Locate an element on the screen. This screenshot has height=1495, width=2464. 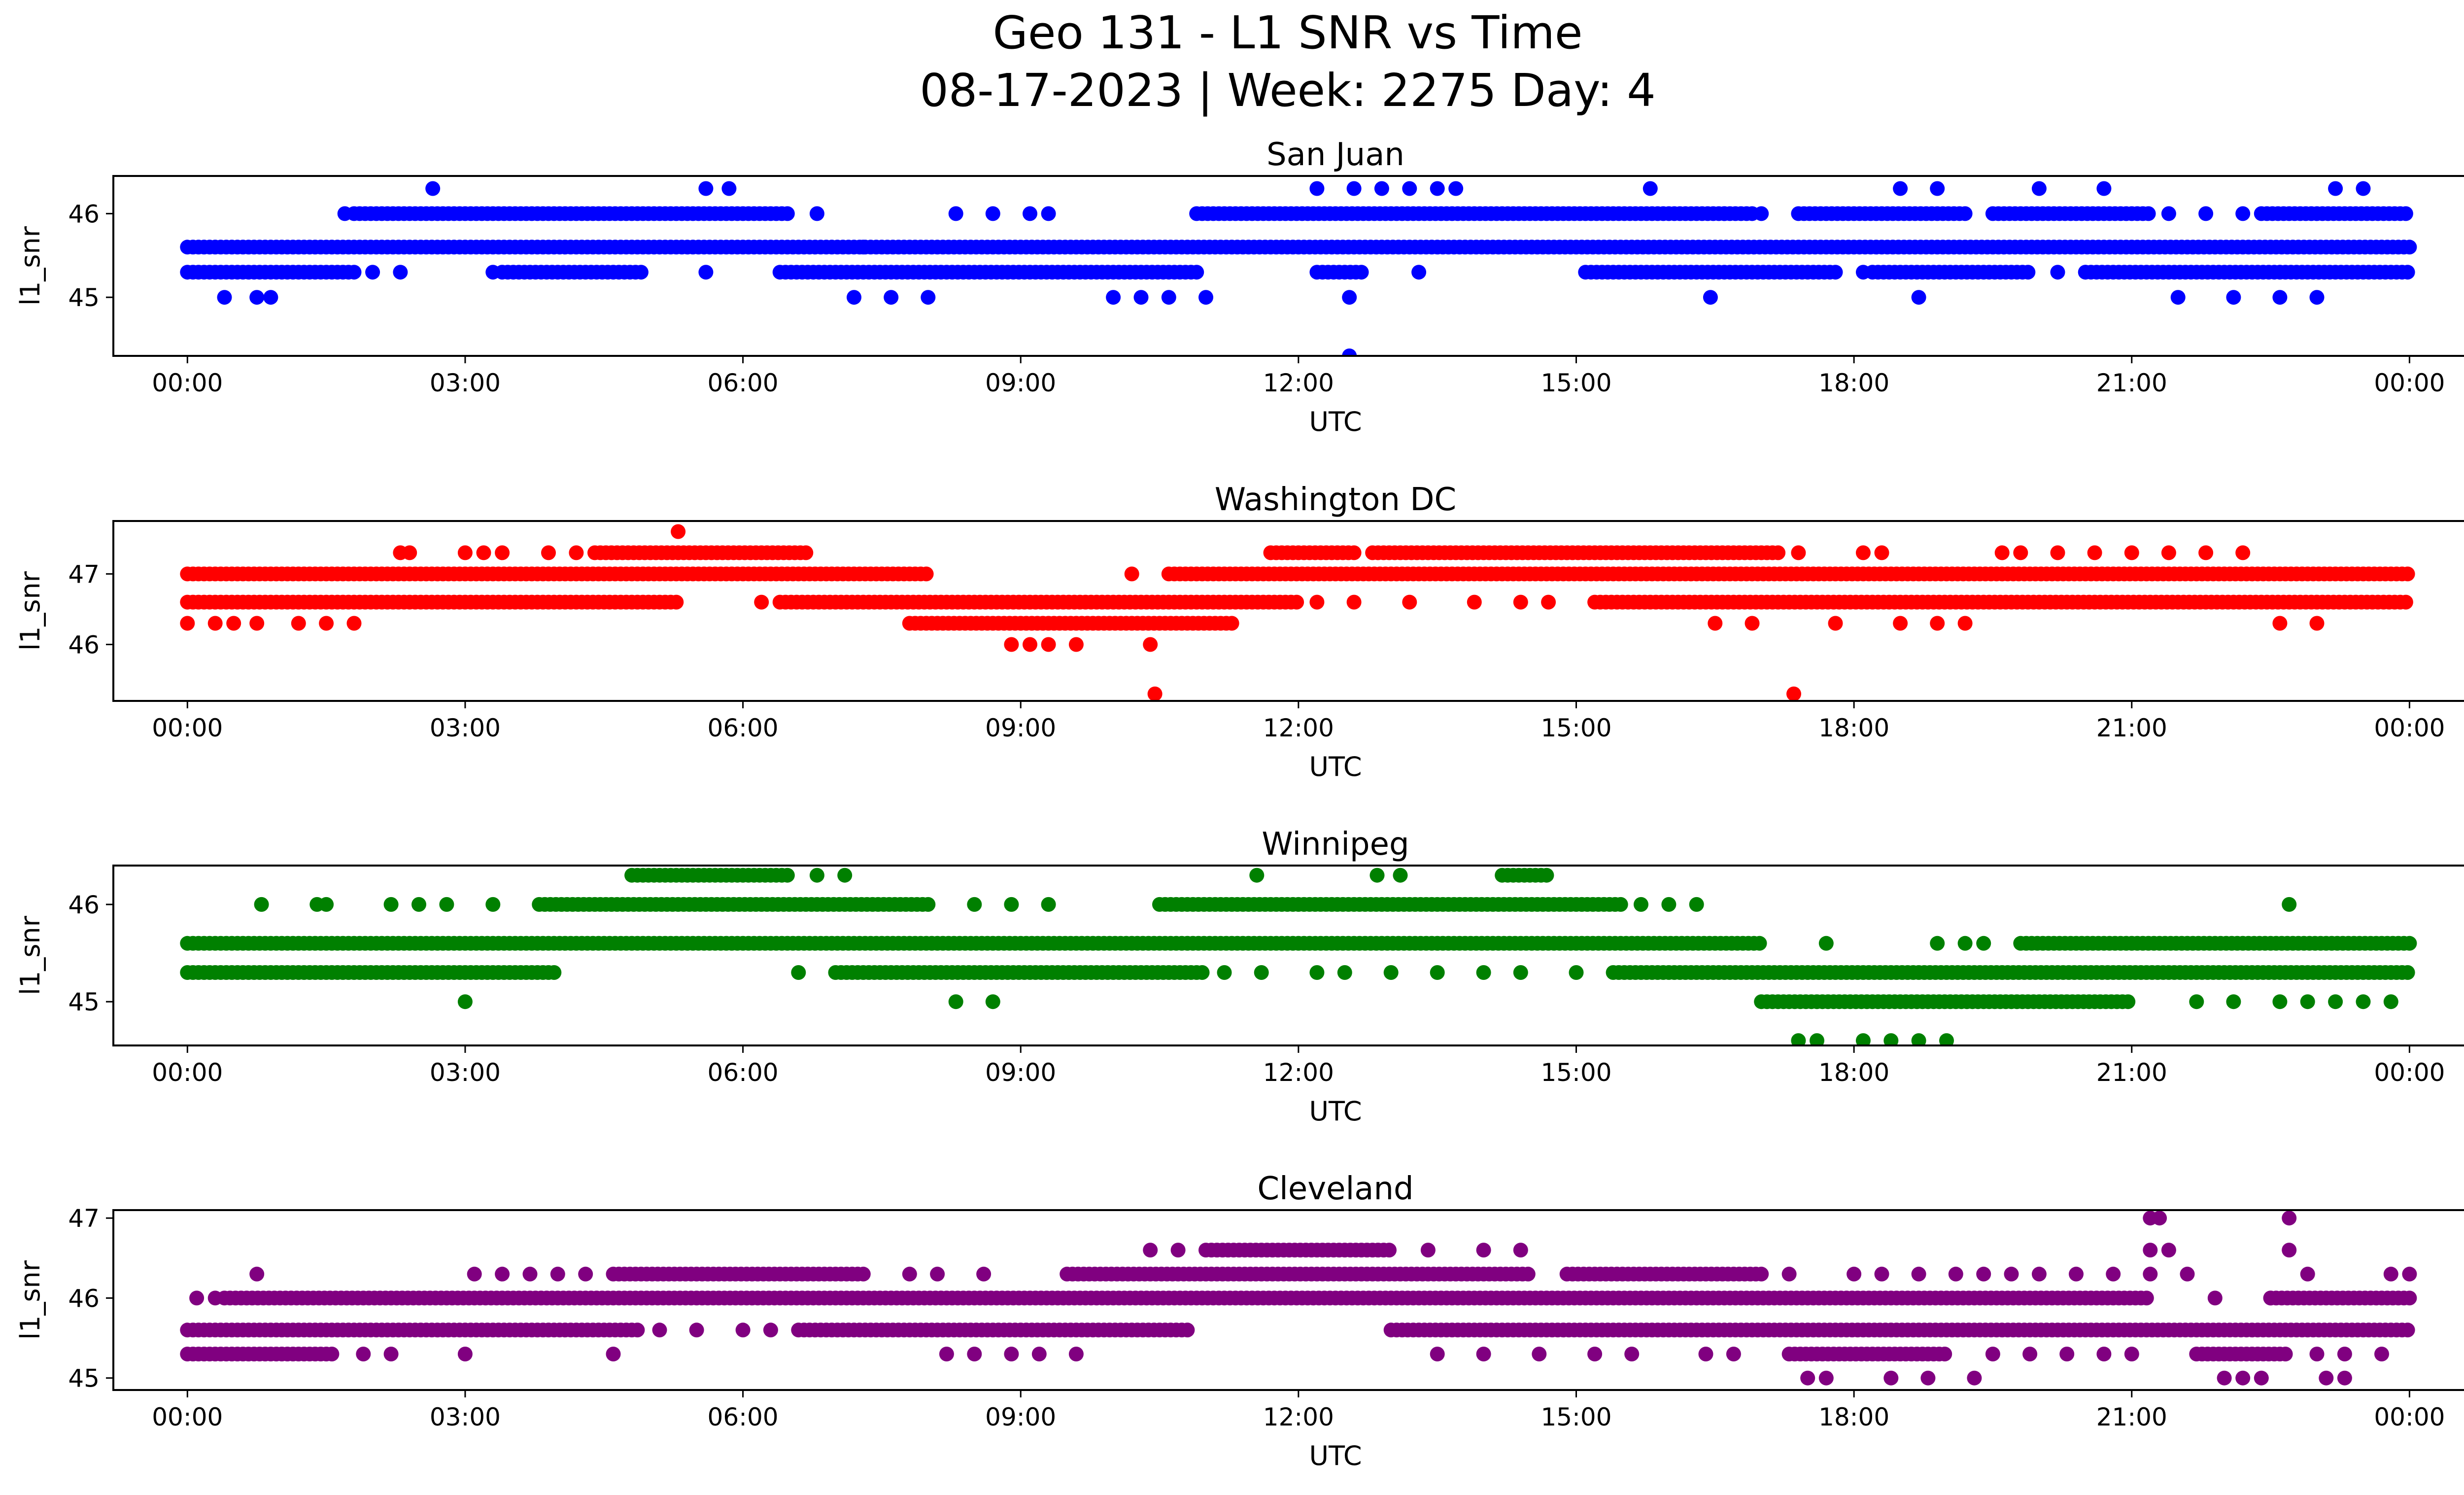
x-tick-label: 18:00 is located at coordinates (1853, 1072).